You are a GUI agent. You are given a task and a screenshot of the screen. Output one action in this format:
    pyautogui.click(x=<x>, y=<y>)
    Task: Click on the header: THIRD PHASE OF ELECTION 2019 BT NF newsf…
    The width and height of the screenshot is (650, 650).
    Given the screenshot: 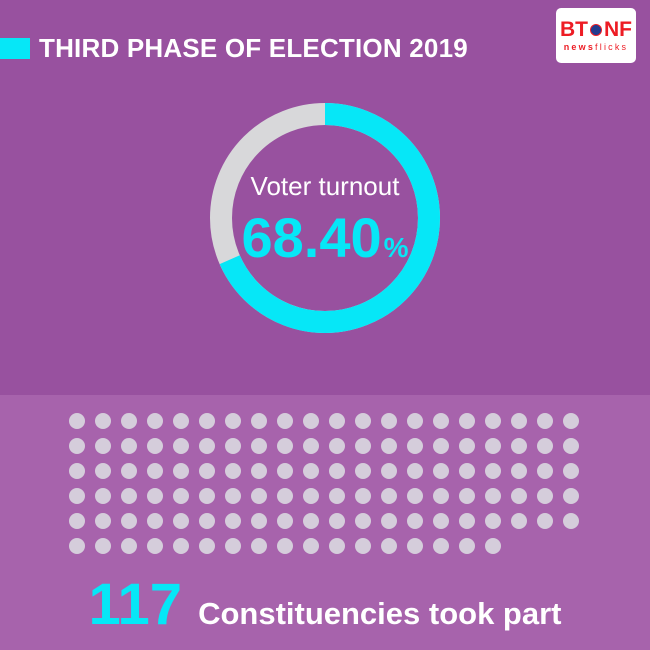 What is the action you would take?
    pyautogui.click(x=325, y=32)
    